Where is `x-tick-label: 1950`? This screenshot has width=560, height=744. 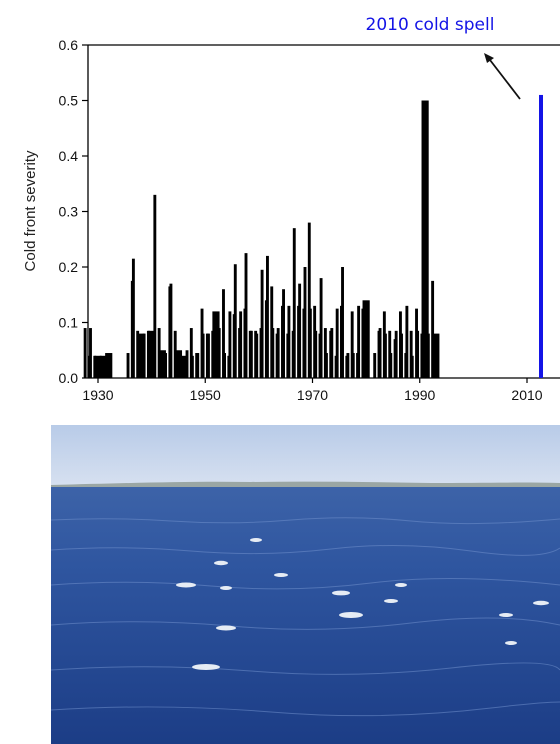
x-tick-label: 1950 is located at coordinates (205, 395).